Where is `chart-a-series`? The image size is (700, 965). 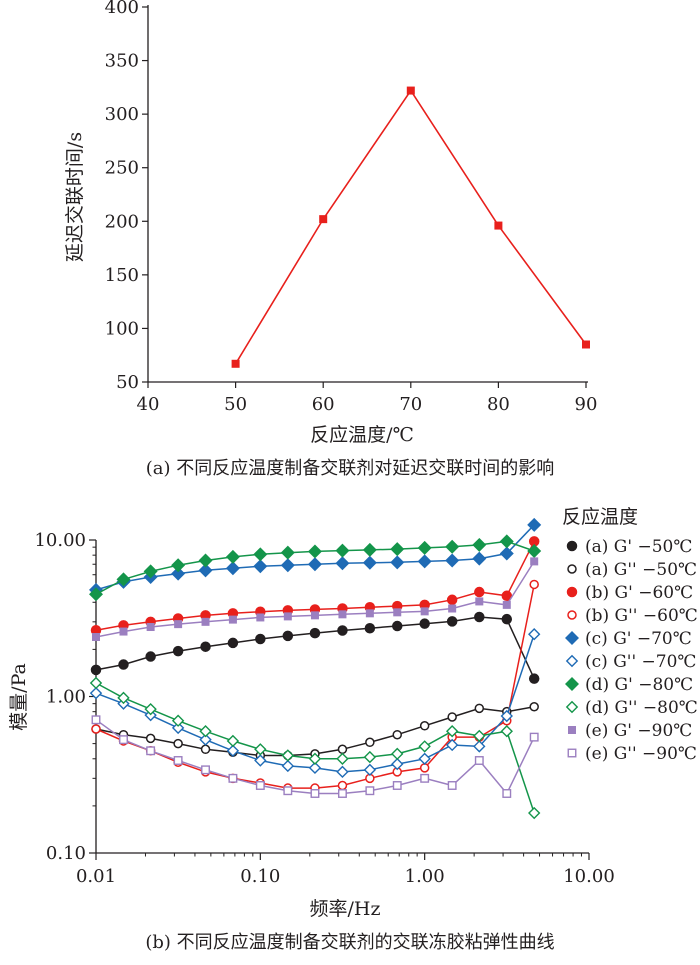 chart-a-series is located at coordinates (410, 227).